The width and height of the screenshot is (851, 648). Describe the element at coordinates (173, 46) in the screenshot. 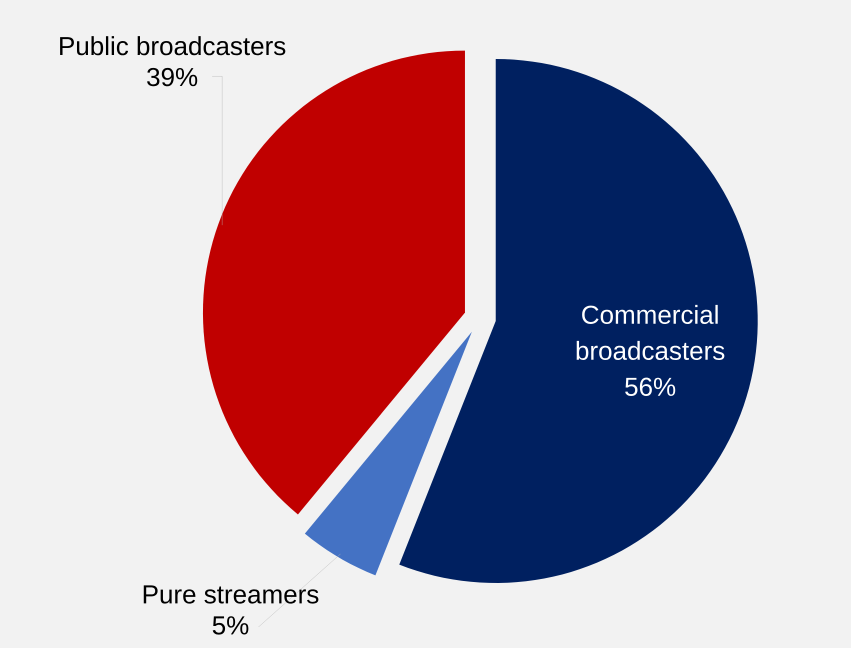

I see `slice-label: Public broadcasters` at that location.